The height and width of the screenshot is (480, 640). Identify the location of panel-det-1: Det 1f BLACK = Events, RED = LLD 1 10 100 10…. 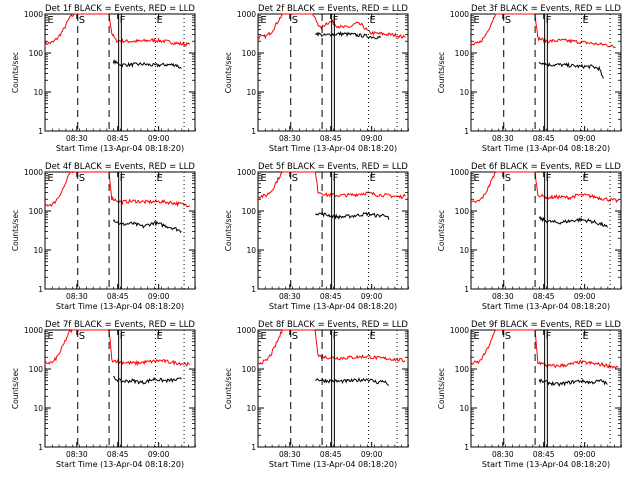
(103, 78).